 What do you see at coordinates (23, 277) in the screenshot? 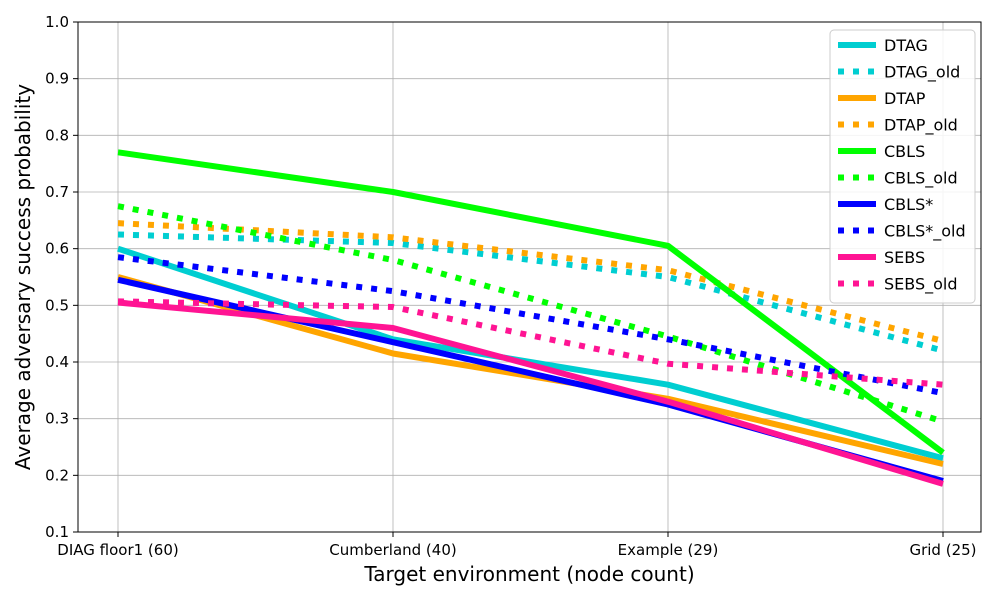
I see `y-axis-title: Average adversary success probability` at bounding box center [23, 277].